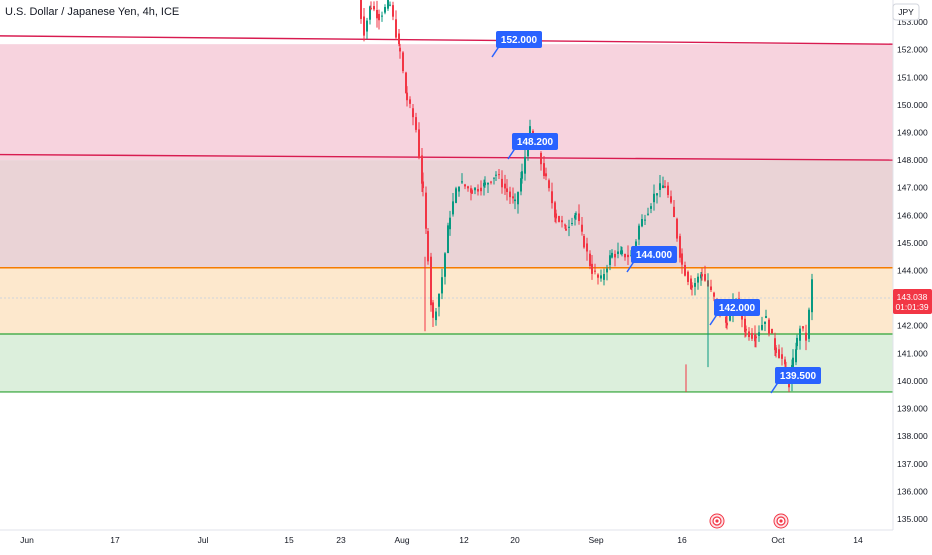 Image resolution: width=932 pixels, height=555 pixels. I want to click on label-142: 142.000, so click(734, 312).